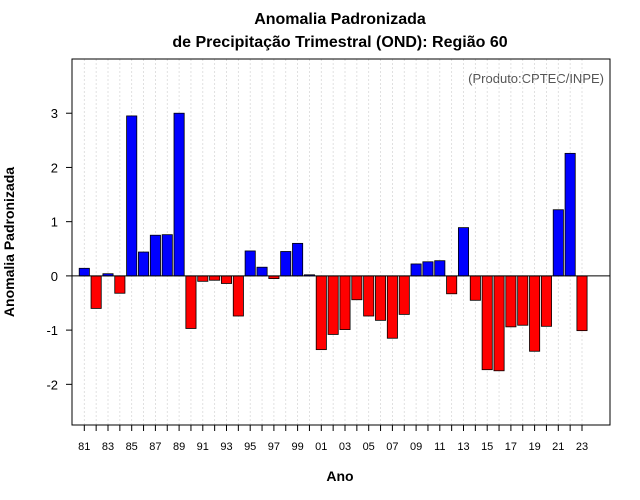  What do you see at coordinates (439, 447) in the screenshot?
I see `x-tick-label: 11` at bounding box center [439, 447].